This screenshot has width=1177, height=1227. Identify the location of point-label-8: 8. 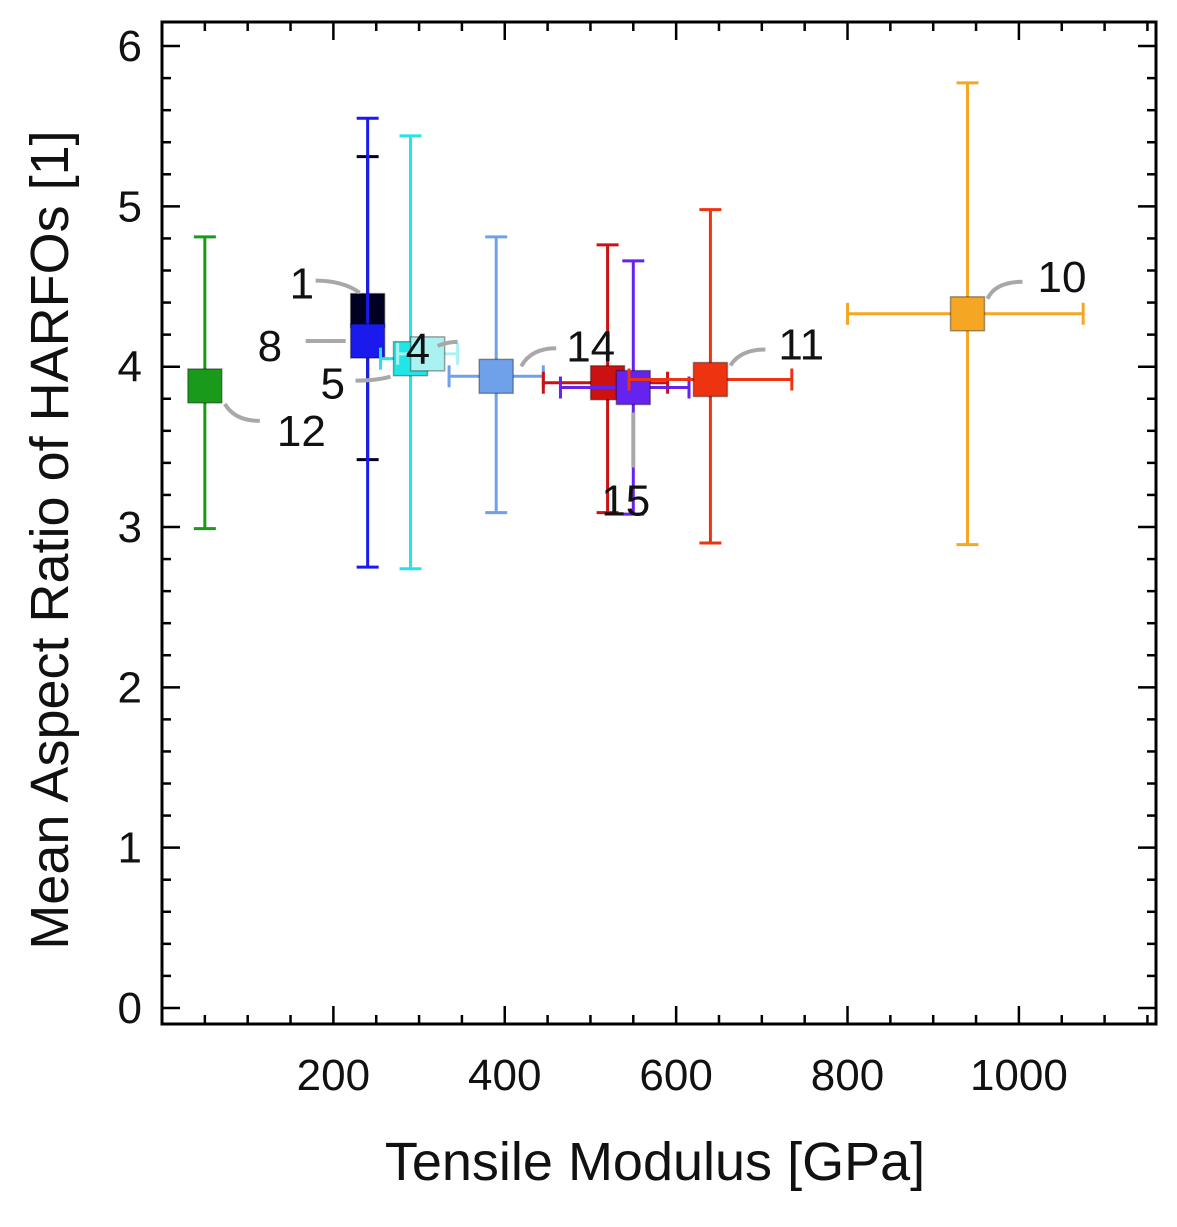
(270, 346).